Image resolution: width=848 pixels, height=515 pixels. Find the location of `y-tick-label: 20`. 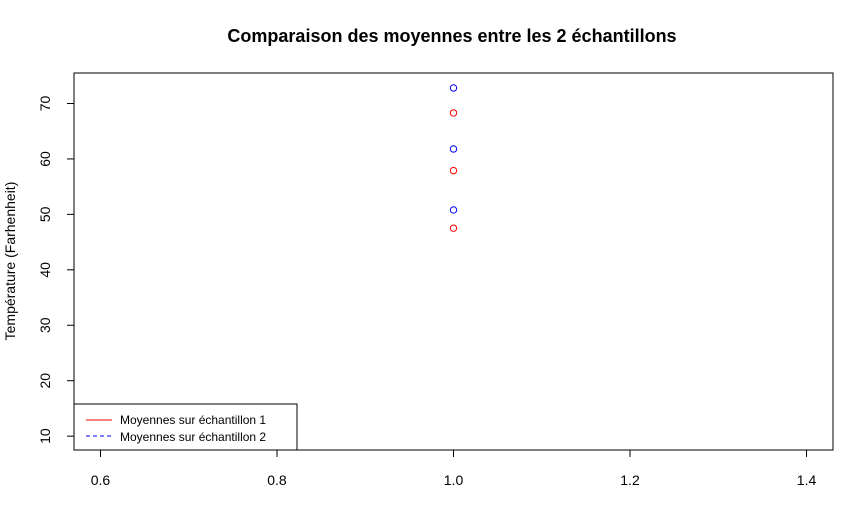

y-tick-label: 20 is located at coordinates (45, 381).